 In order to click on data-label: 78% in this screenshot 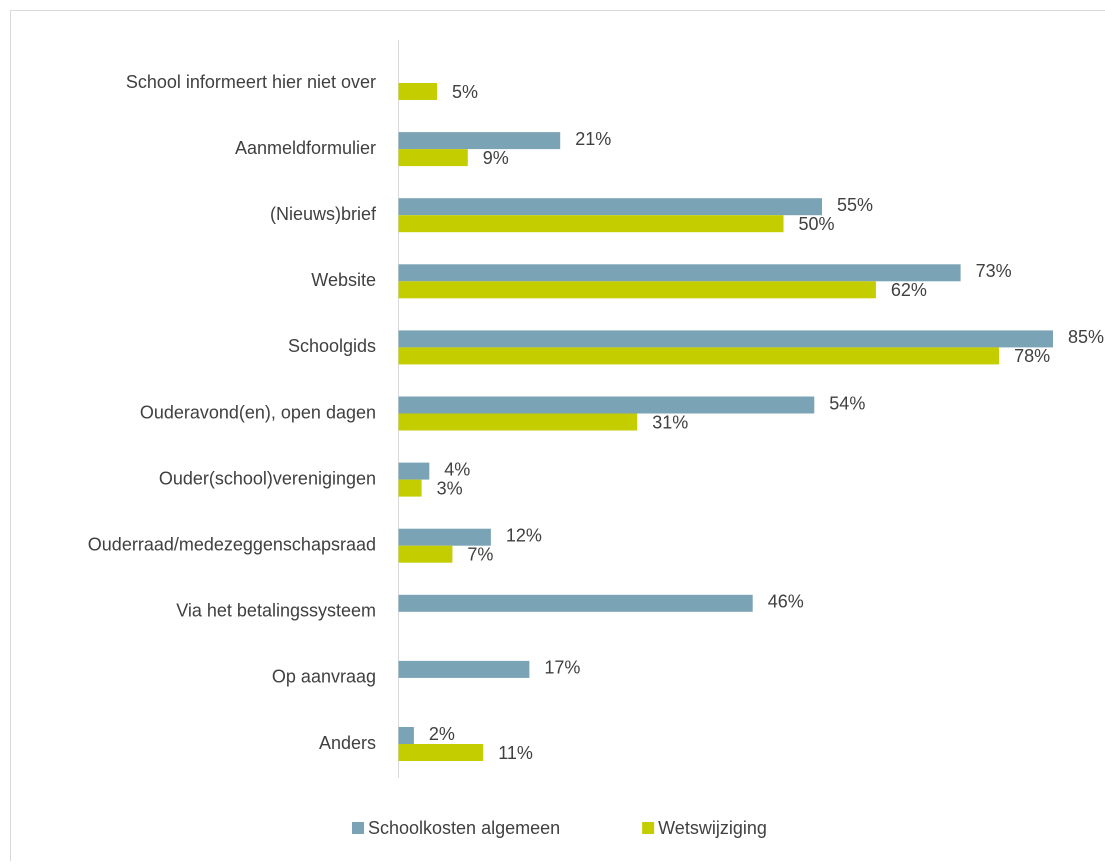, I will do `click(1032, 356)`.